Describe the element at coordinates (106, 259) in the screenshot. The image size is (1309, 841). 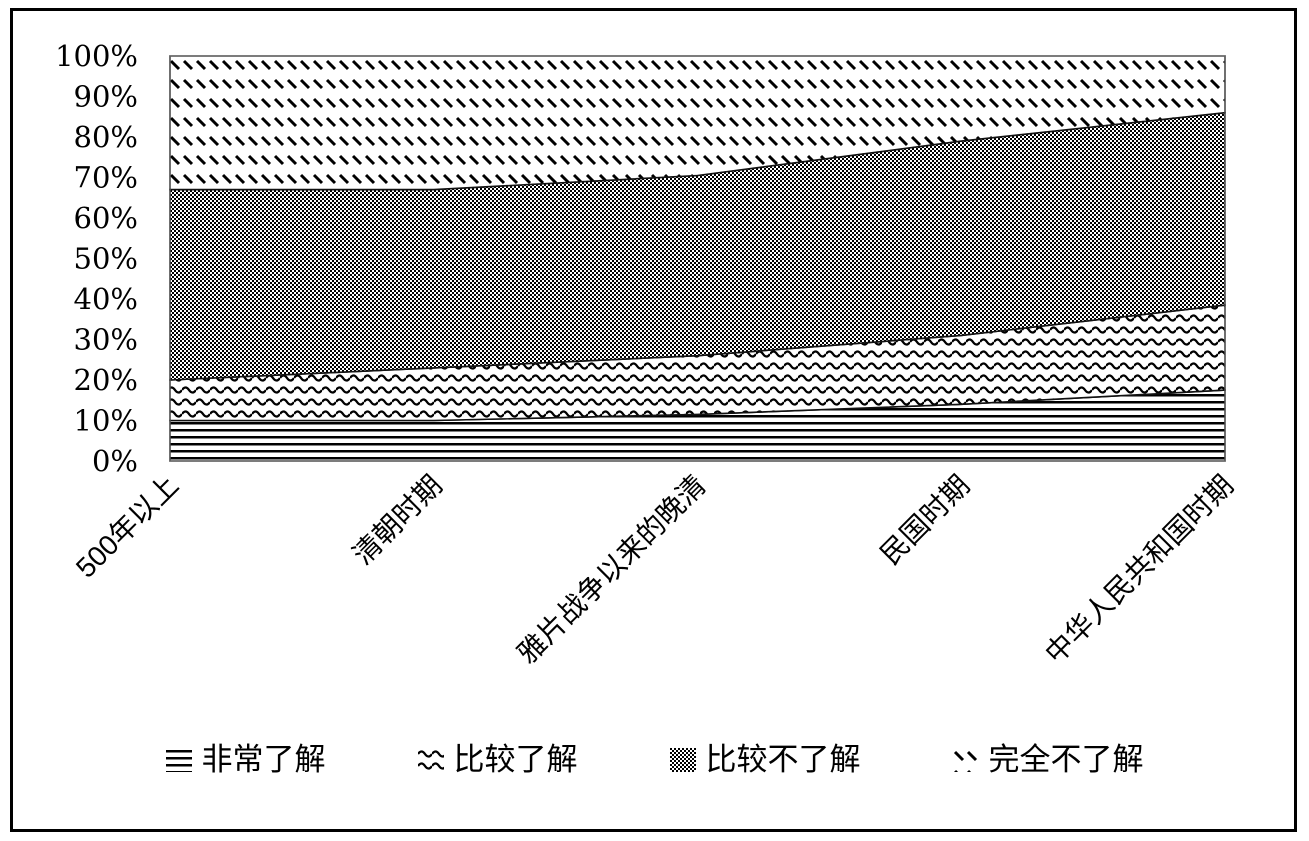
I see `y-tick-label: 50%` at that location.